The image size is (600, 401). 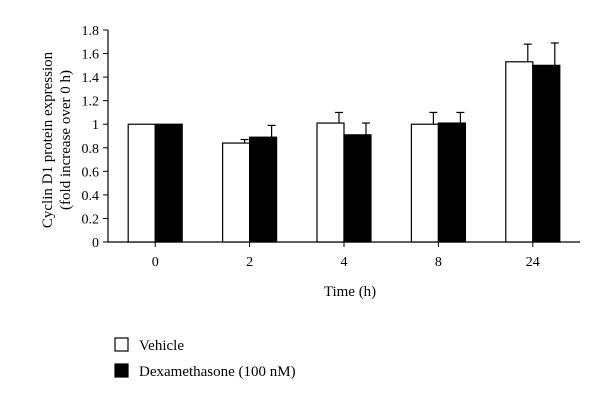 What do you see at coordinates (350, 292) in the screenshot?
I see `x-axis-title: Time (h)` at bounding box center [350, 292].